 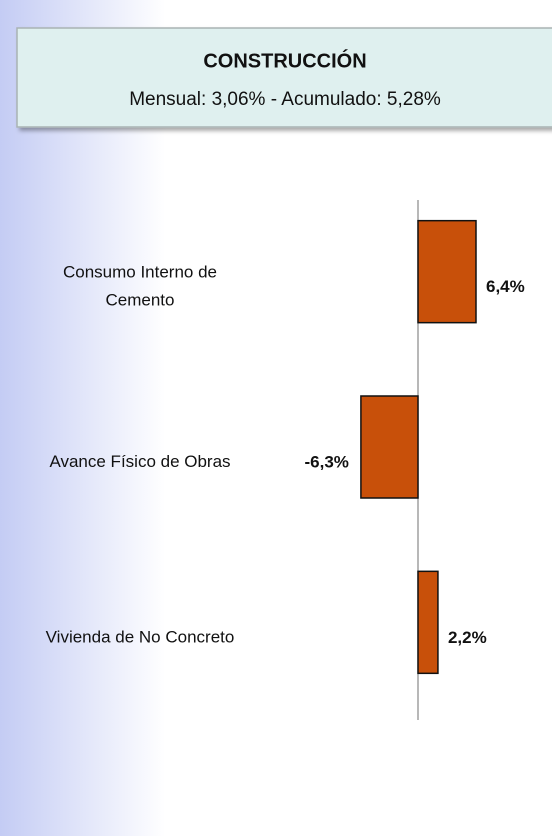 I want to click on value-label: -6,3%, so click(x=326, y=461).